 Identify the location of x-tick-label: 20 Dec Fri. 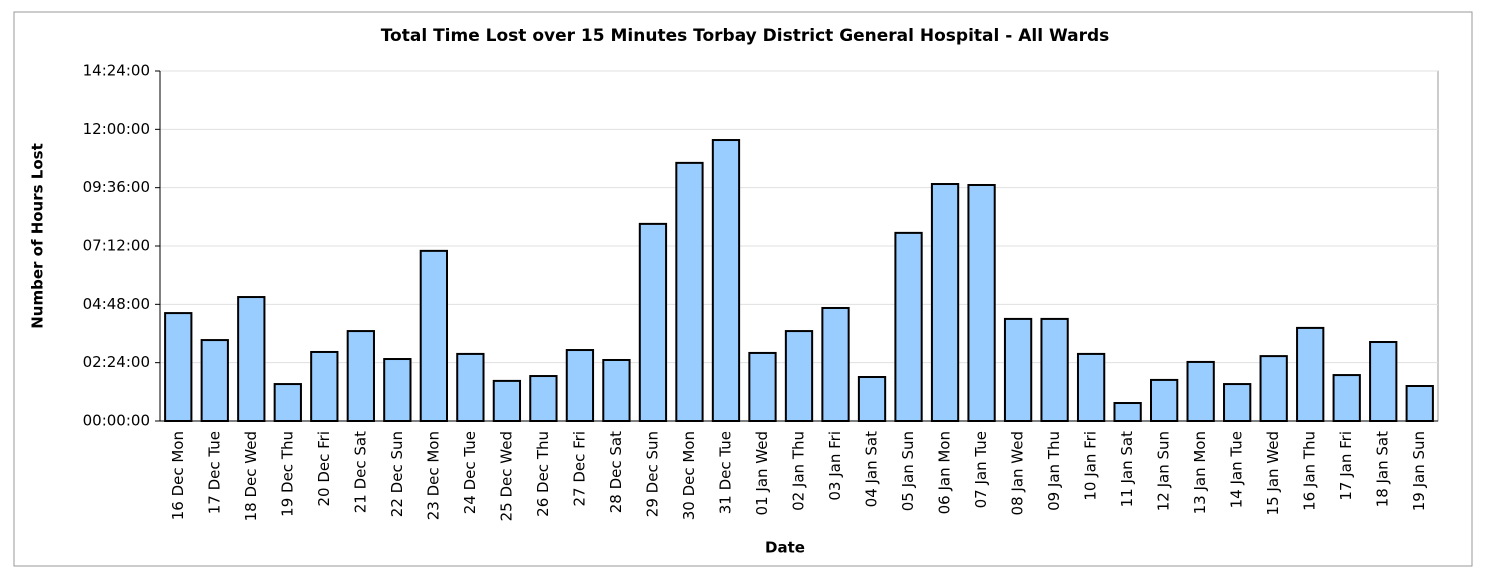
(324, 469).